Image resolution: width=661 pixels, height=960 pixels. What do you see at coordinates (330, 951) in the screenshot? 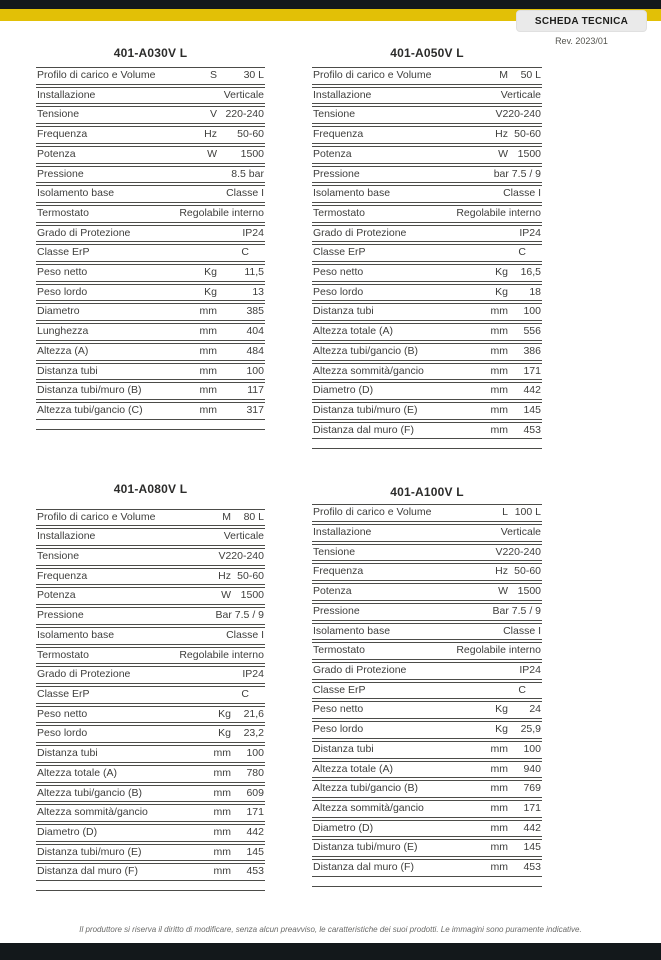
I see `bottom-black-bar` at bounding box center [330, 951].